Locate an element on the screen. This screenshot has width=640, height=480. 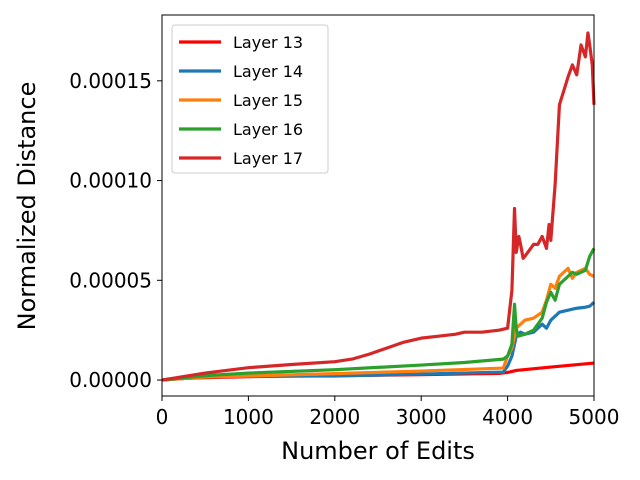
x-tick-label: 0 is located at coordinates (162, 417).